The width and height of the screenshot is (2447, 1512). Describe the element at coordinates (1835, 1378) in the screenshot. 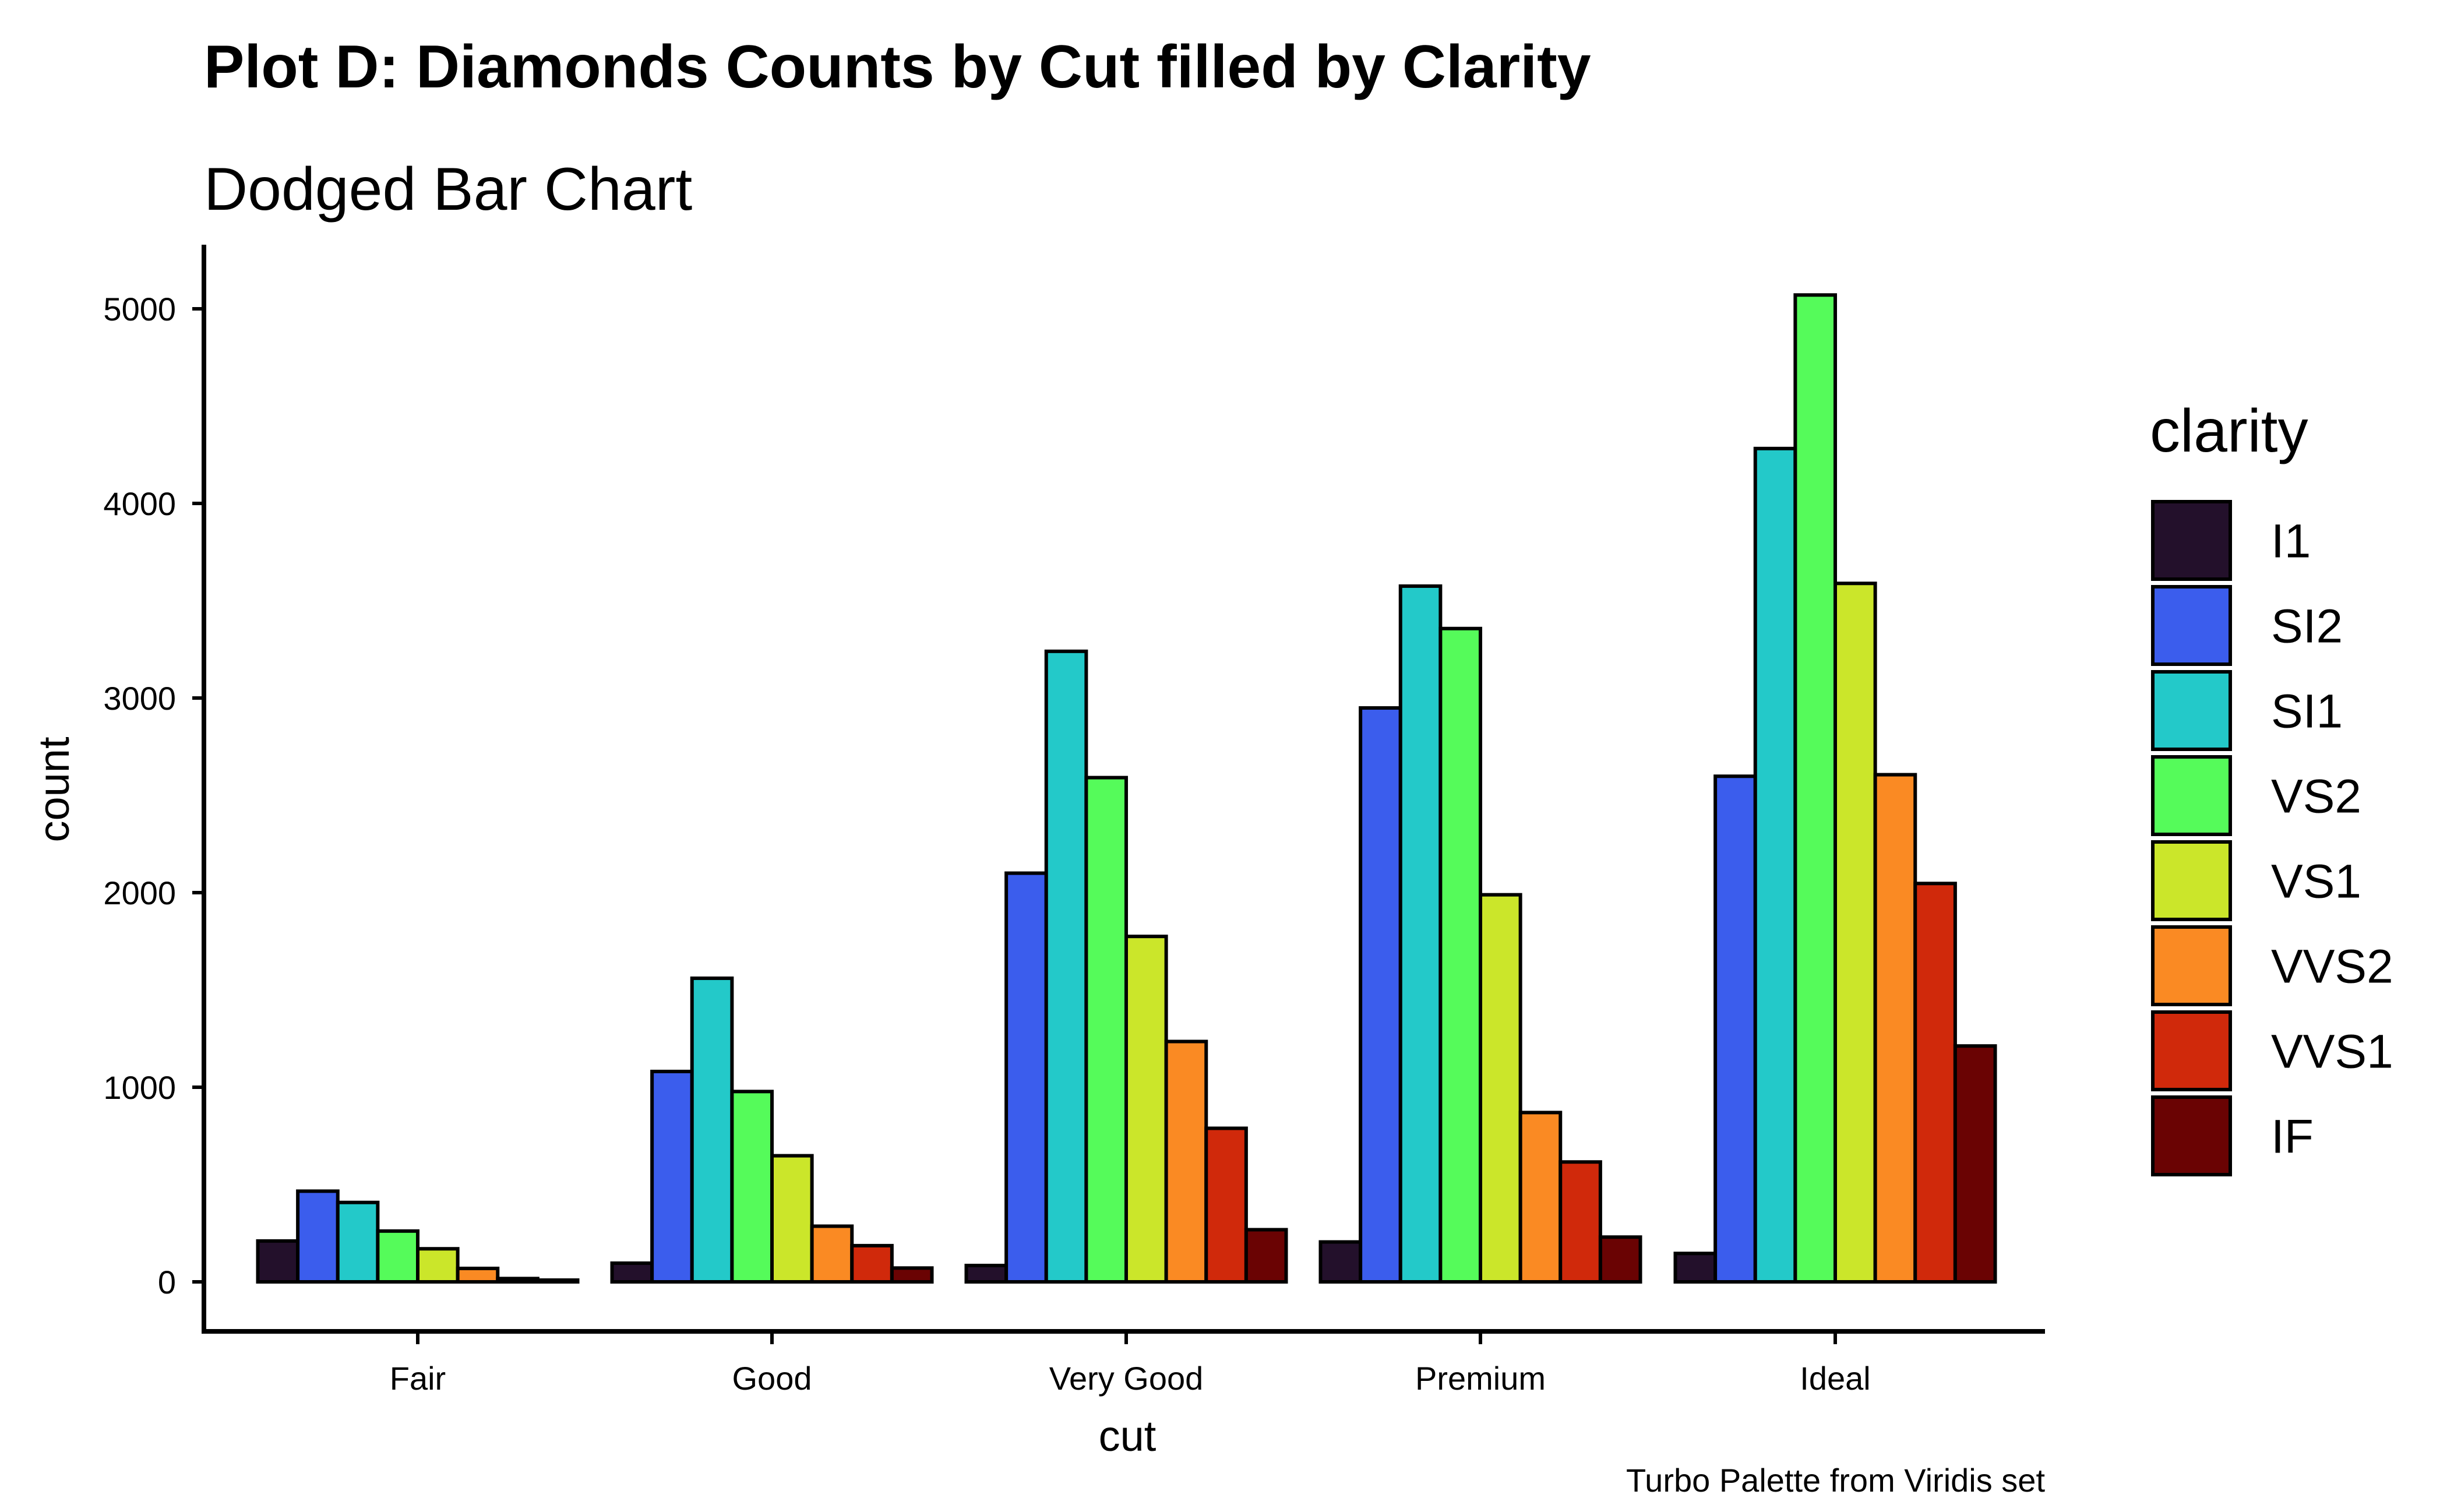

I see `x-tick-label: Ideal` at that location.